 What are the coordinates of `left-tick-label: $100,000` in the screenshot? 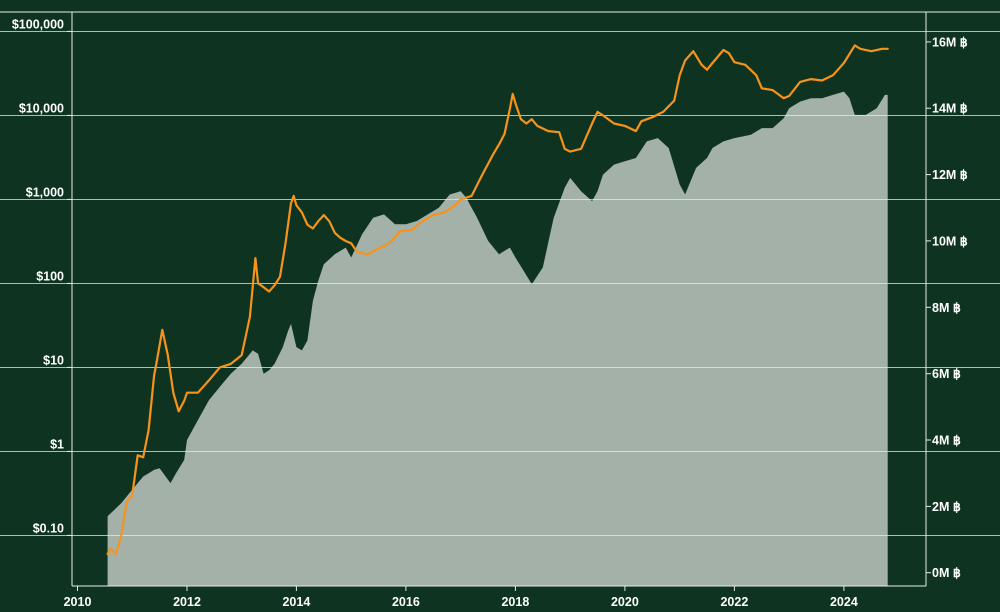 It's located at (38, 24).